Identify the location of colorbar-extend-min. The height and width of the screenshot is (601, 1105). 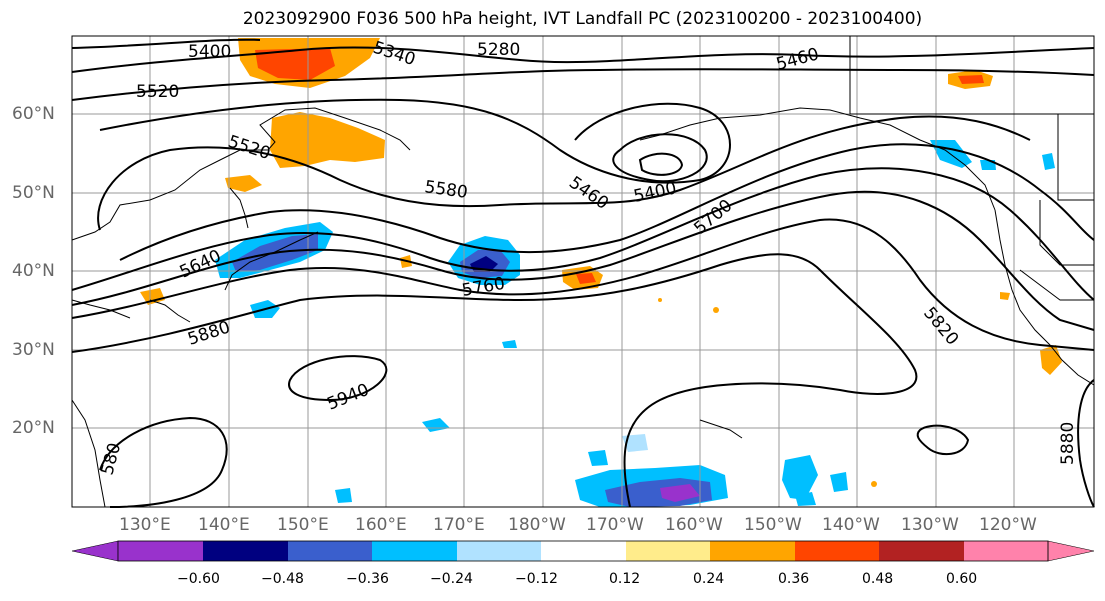
(95, 551).